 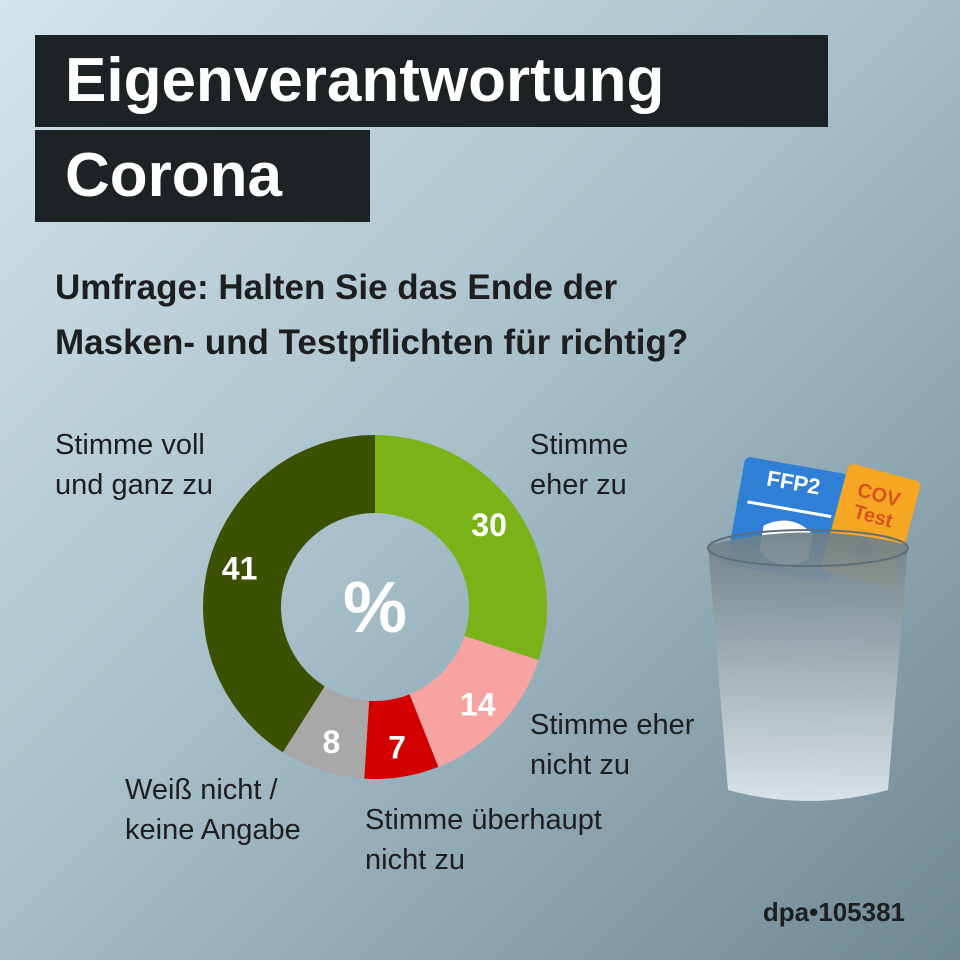 What do you see at coordinates (332, 742) in the screenshot?
I see `value-label: 8` at bounding box center [332, 742].